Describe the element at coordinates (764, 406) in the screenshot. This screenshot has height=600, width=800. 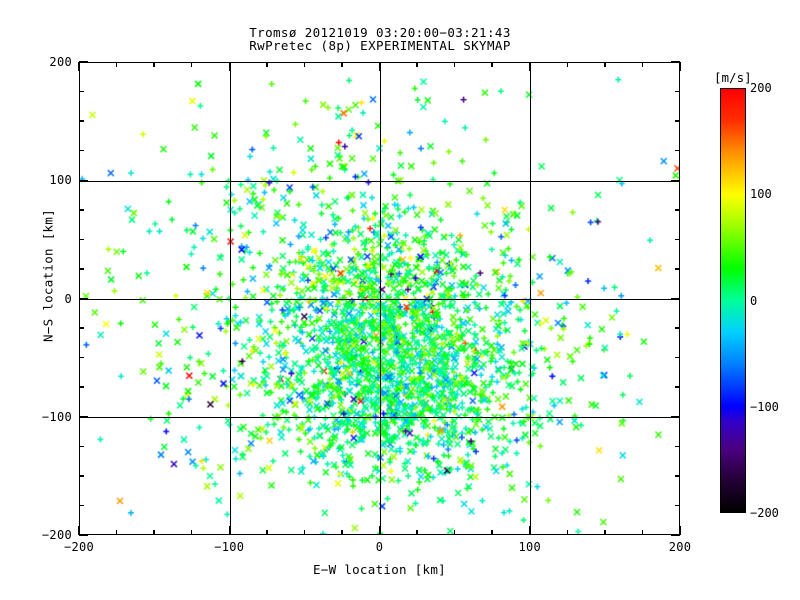
I see `colorbar-tick-label: −100` at that location.